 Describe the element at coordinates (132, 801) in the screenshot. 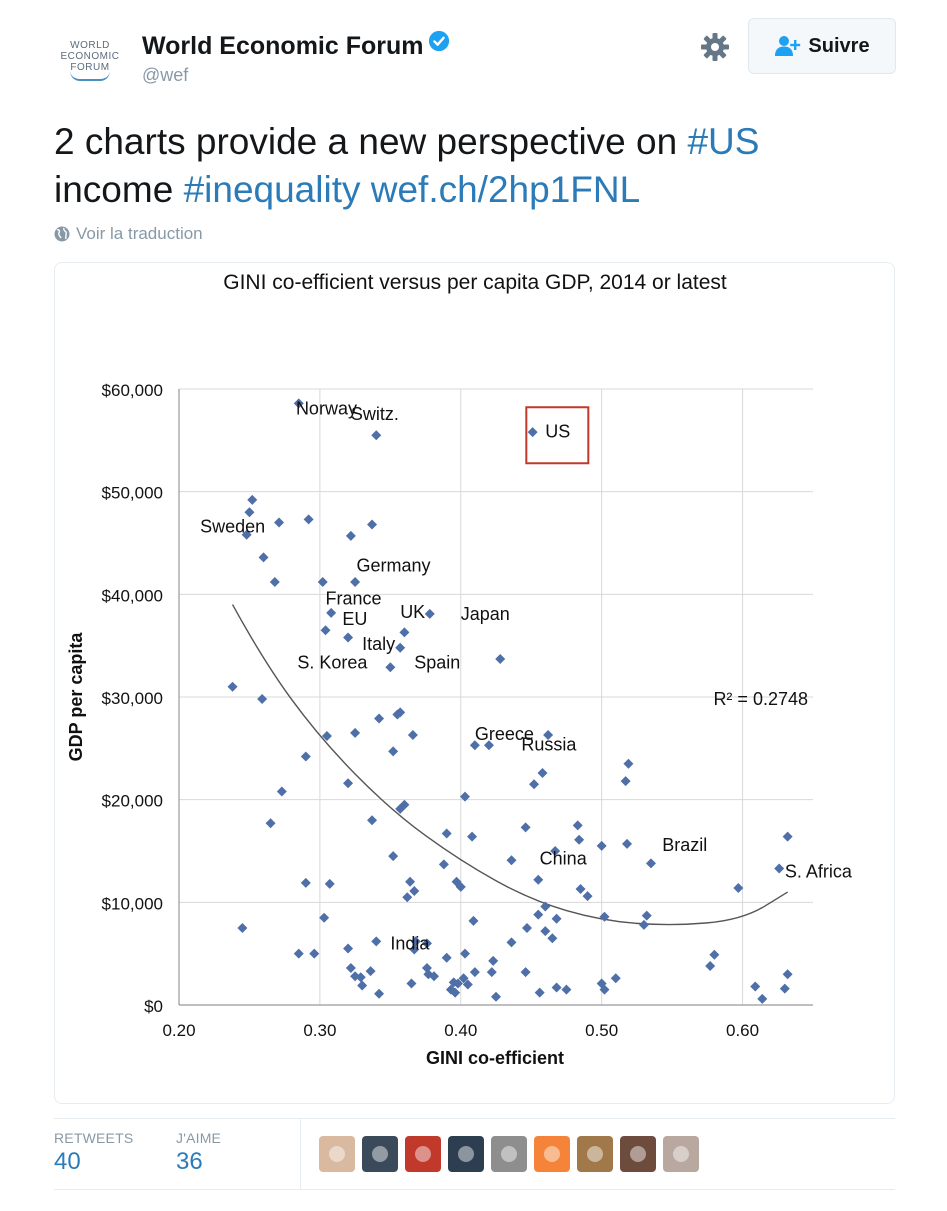

I see `y-tick-label: $20,000` at that location.